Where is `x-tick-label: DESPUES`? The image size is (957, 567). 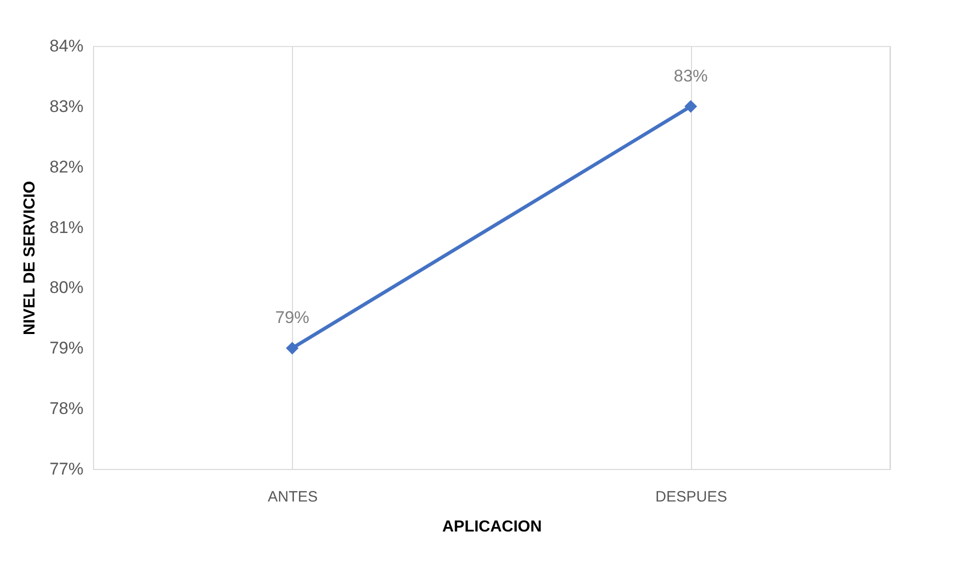 x-tick-label: DESPUES is located at coordinates (691, 497).